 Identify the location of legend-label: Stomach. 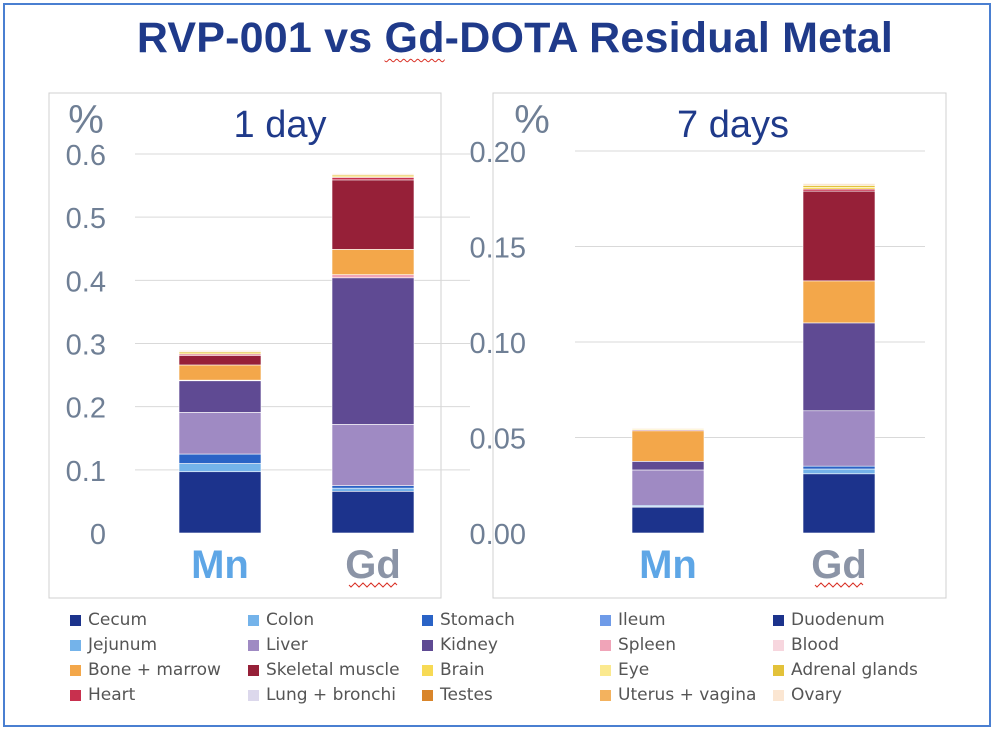
(477, 620).